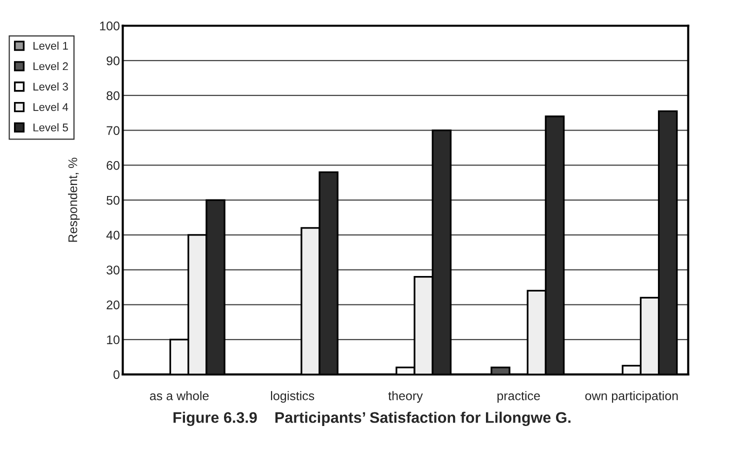  I want to click on legend-label: Level 3, so click(51, 86).